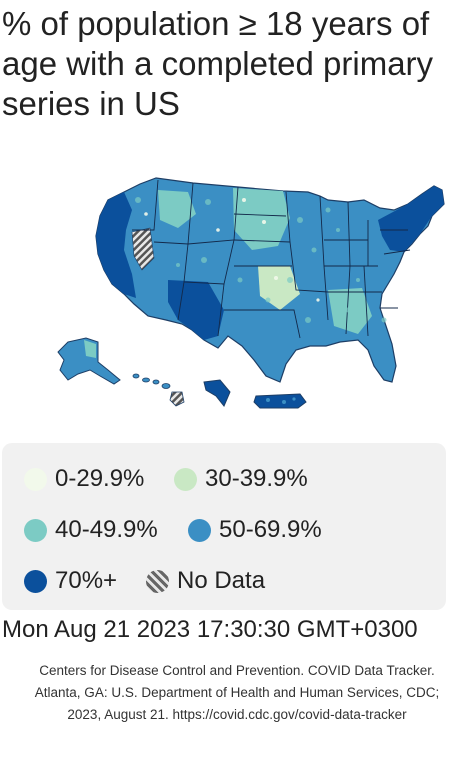 This screenshot has width=474, height=777. I want to click on region-northeast, so click(411, 219).